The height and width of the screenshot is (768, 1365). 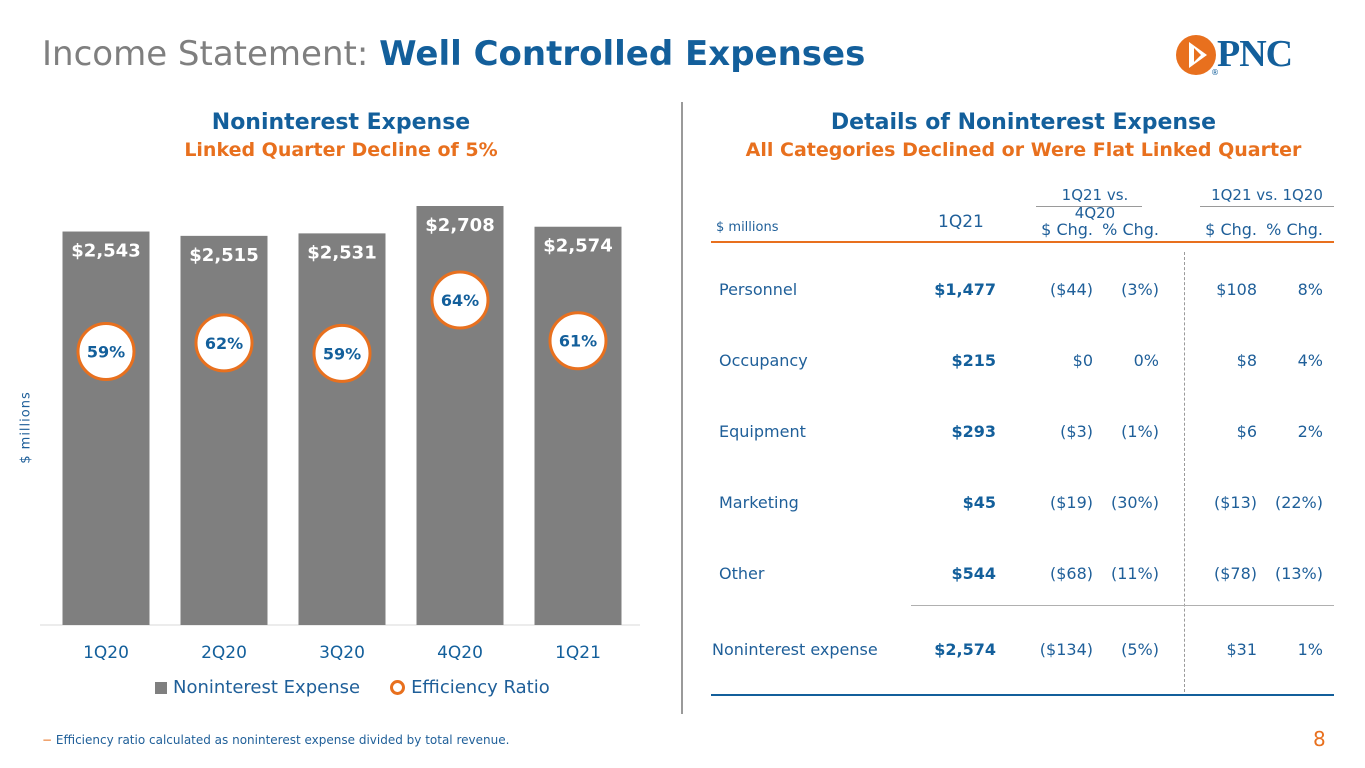 I want to click on cell-ya-p: (22%), so click(x=1298, y=502).